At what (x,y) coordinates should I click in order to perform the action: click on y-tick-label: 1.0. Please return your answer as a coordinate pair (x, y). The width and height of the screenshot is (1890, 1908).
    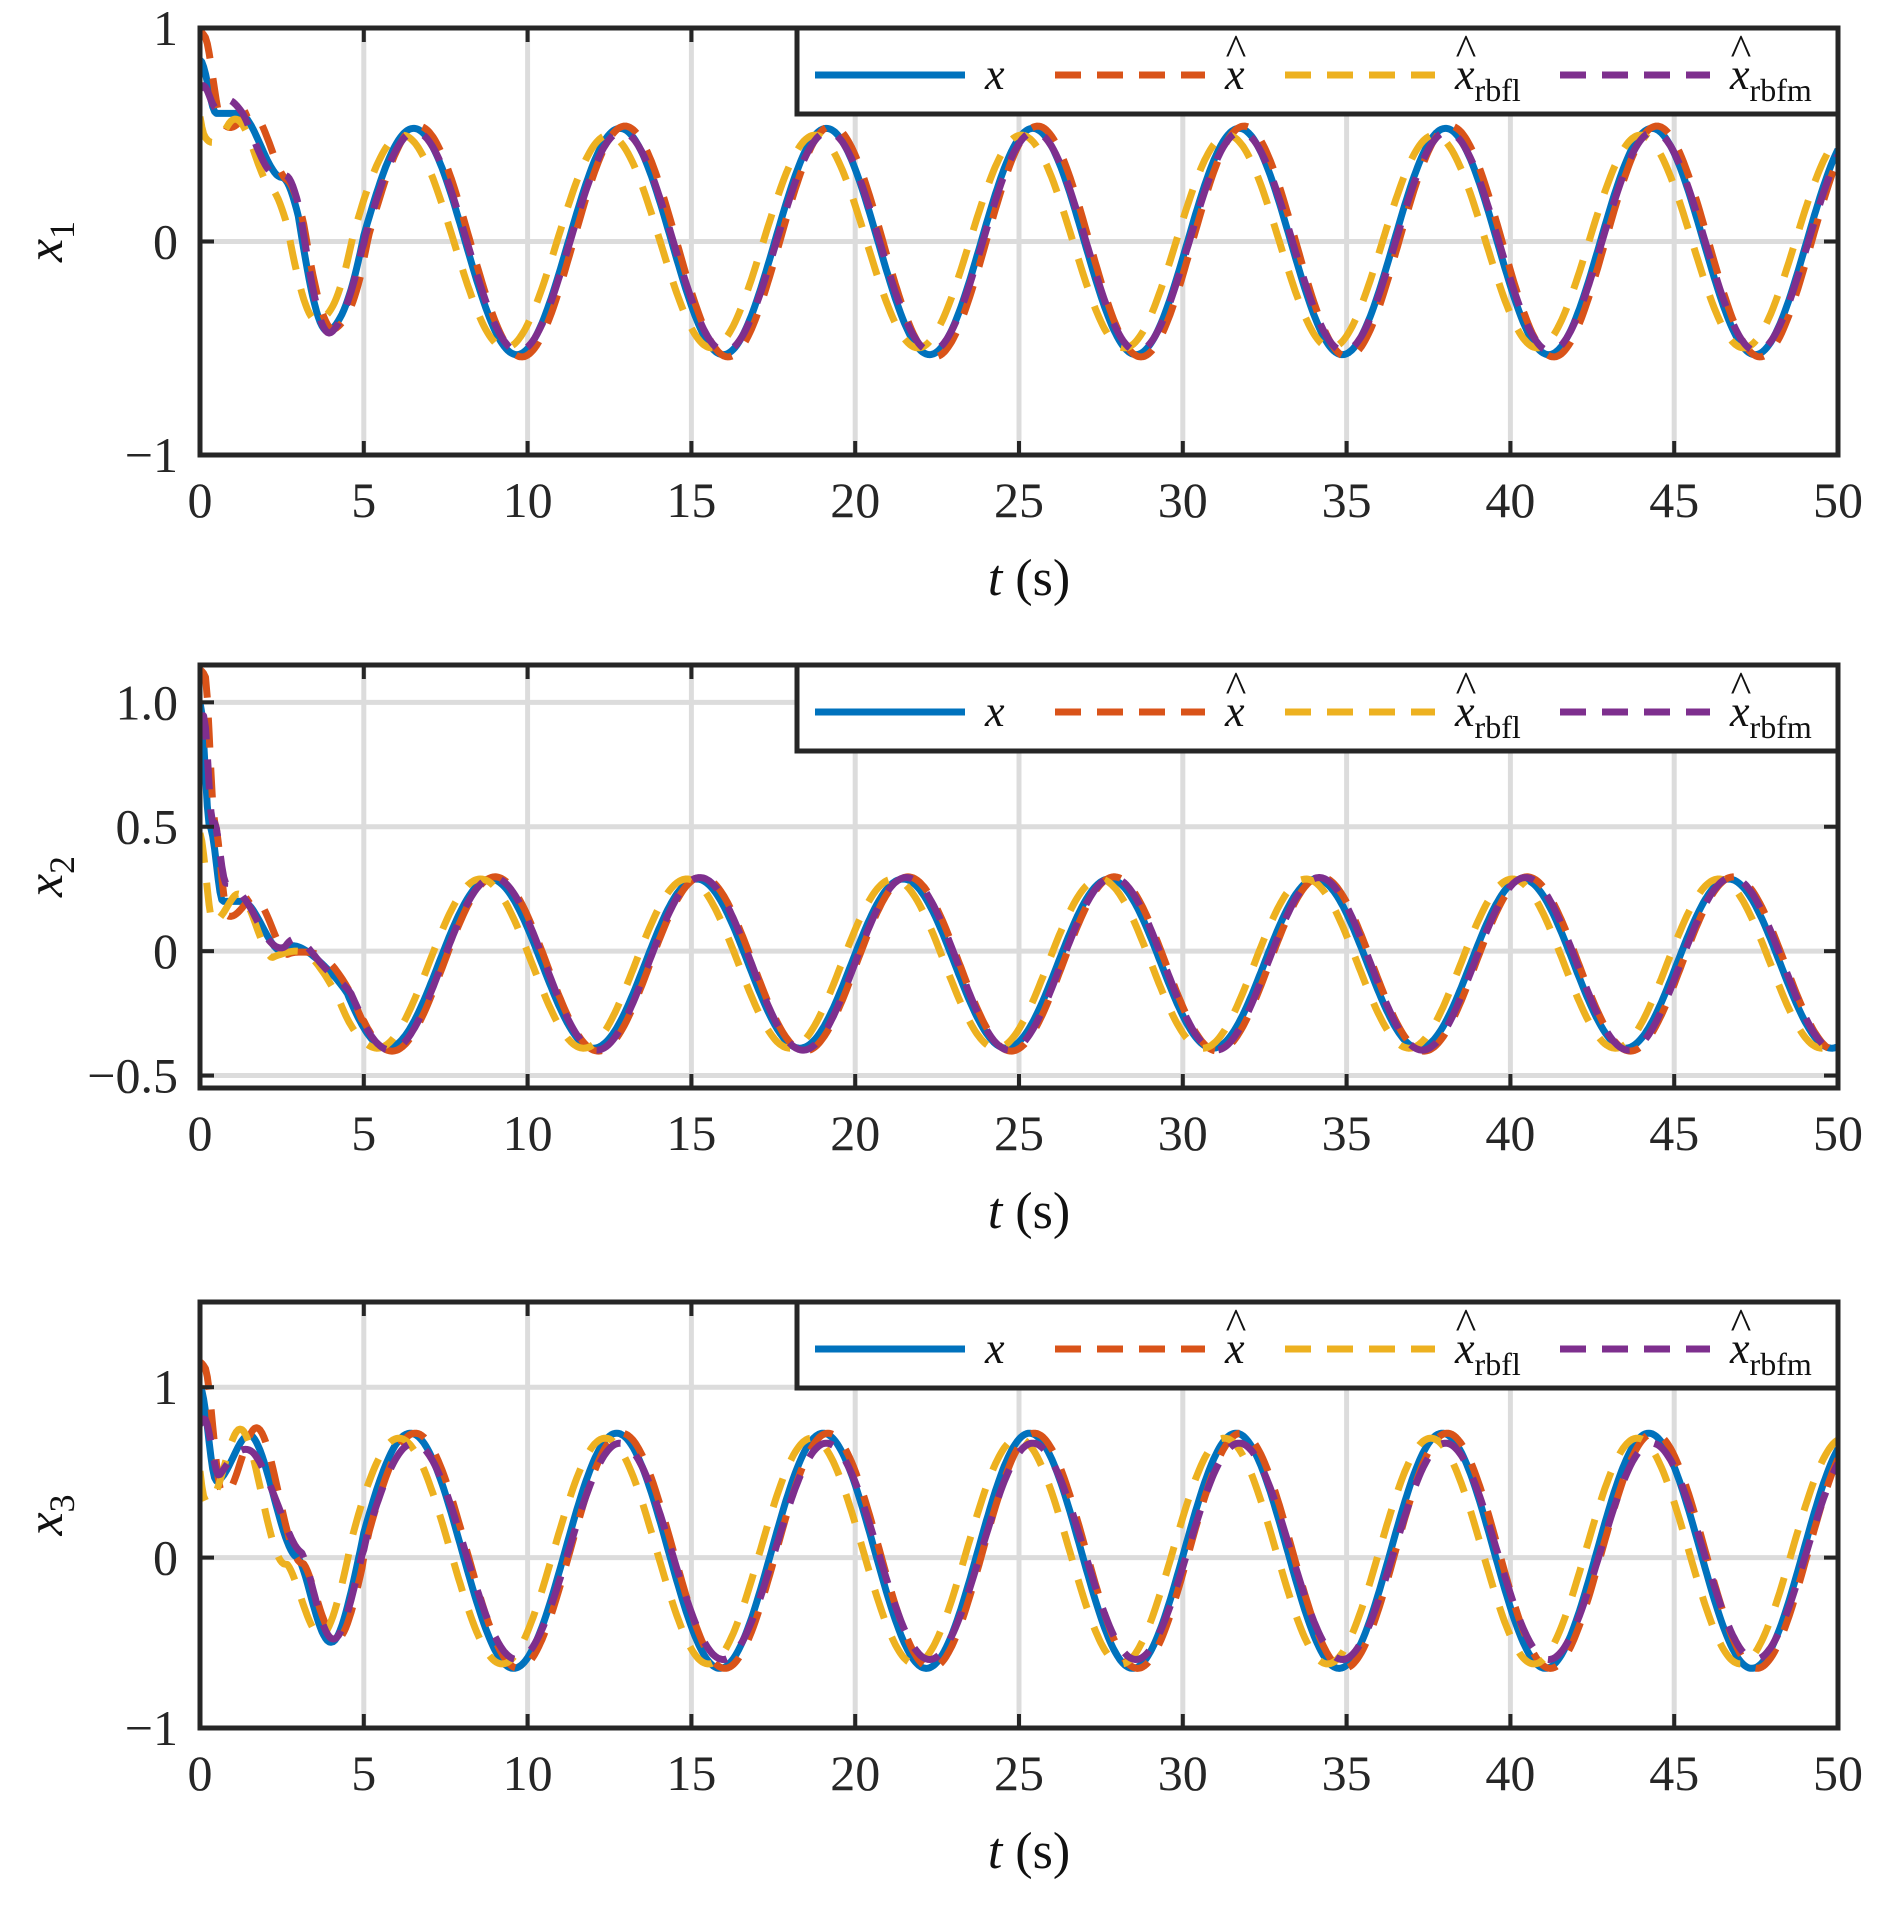
    Looking at the image, I should click on (147, 702).